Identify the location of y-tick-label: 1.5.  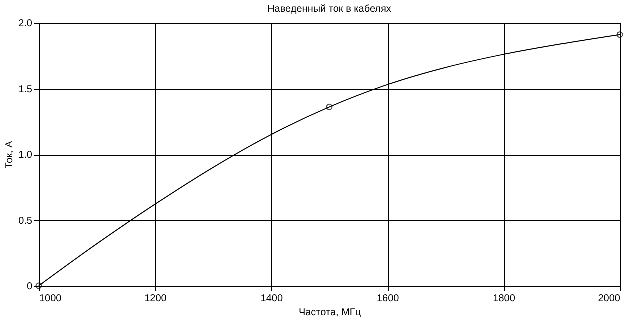
(25, 90).